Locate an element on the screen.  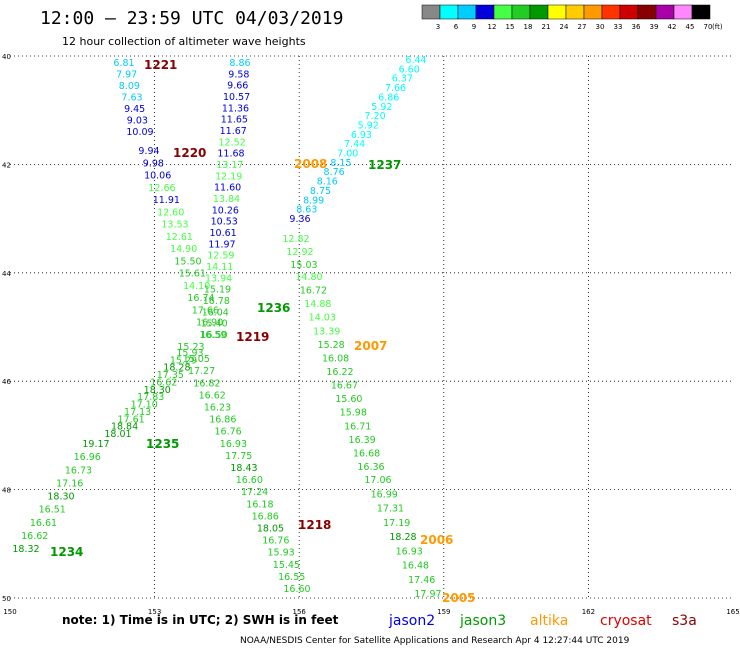
wave-height-value: 14.80 is located at coordinates (308, 277).